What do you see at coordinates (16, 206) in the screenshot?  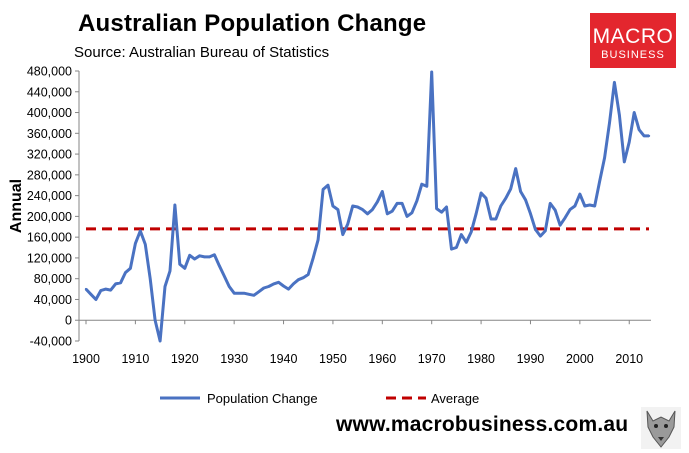 I see `y-axis-label: Annual` at bounding box center [16, 206].